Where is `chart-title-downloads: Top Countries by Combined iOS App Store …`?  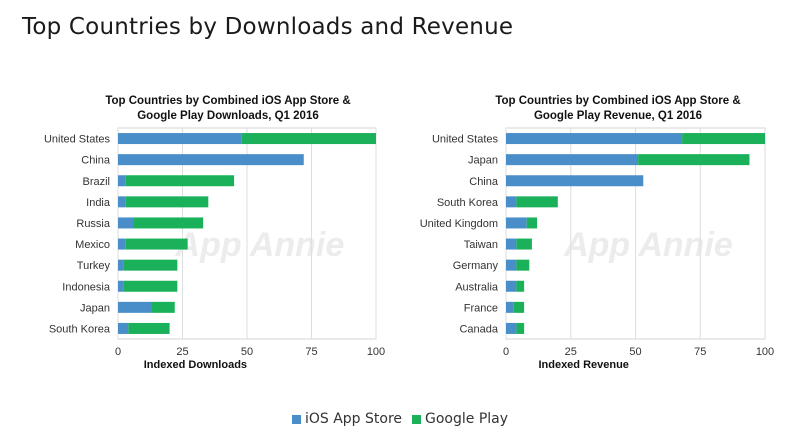 chart-title-downloads: Top Countries by Combined iOS App Store … is located at coordinates (227, 108).